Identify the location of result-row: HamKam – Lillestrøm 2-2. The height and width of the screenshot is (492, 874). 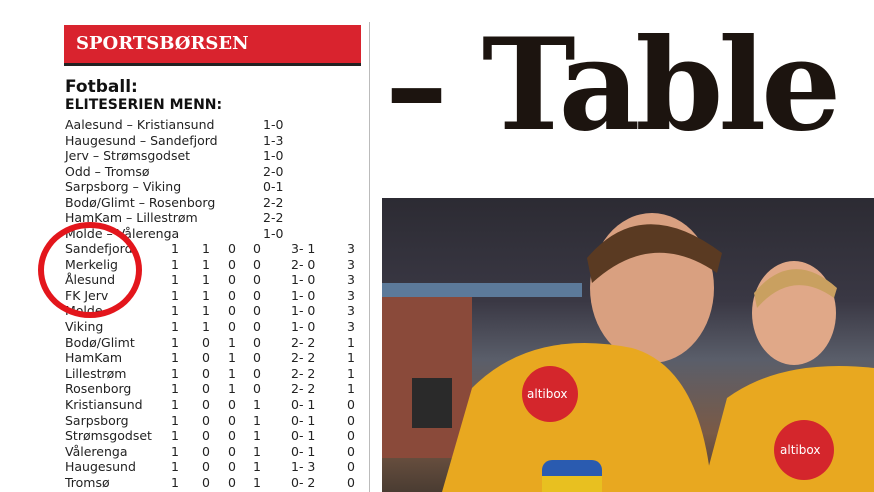
(210, 217).